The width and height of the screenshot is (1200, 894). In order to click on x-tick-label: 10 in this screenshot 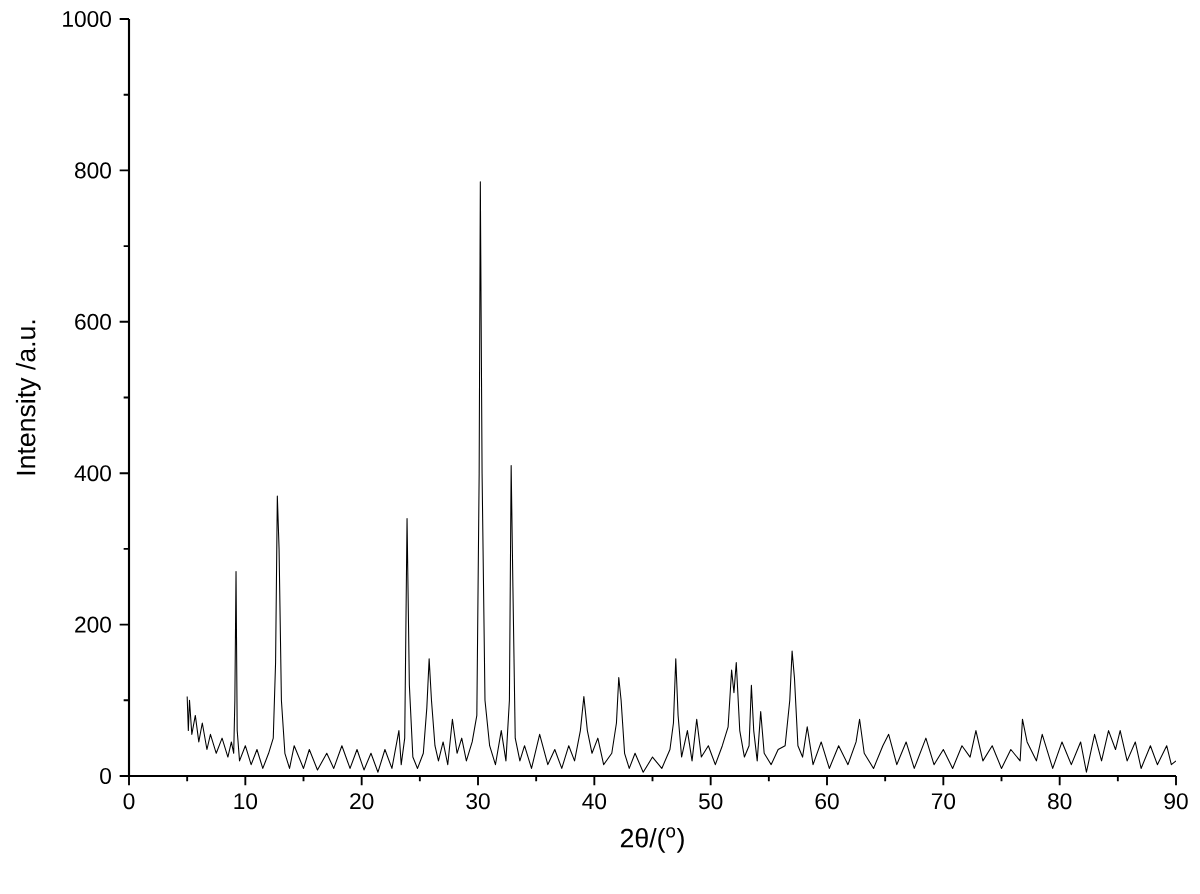, I will do `click(246, 801)`.